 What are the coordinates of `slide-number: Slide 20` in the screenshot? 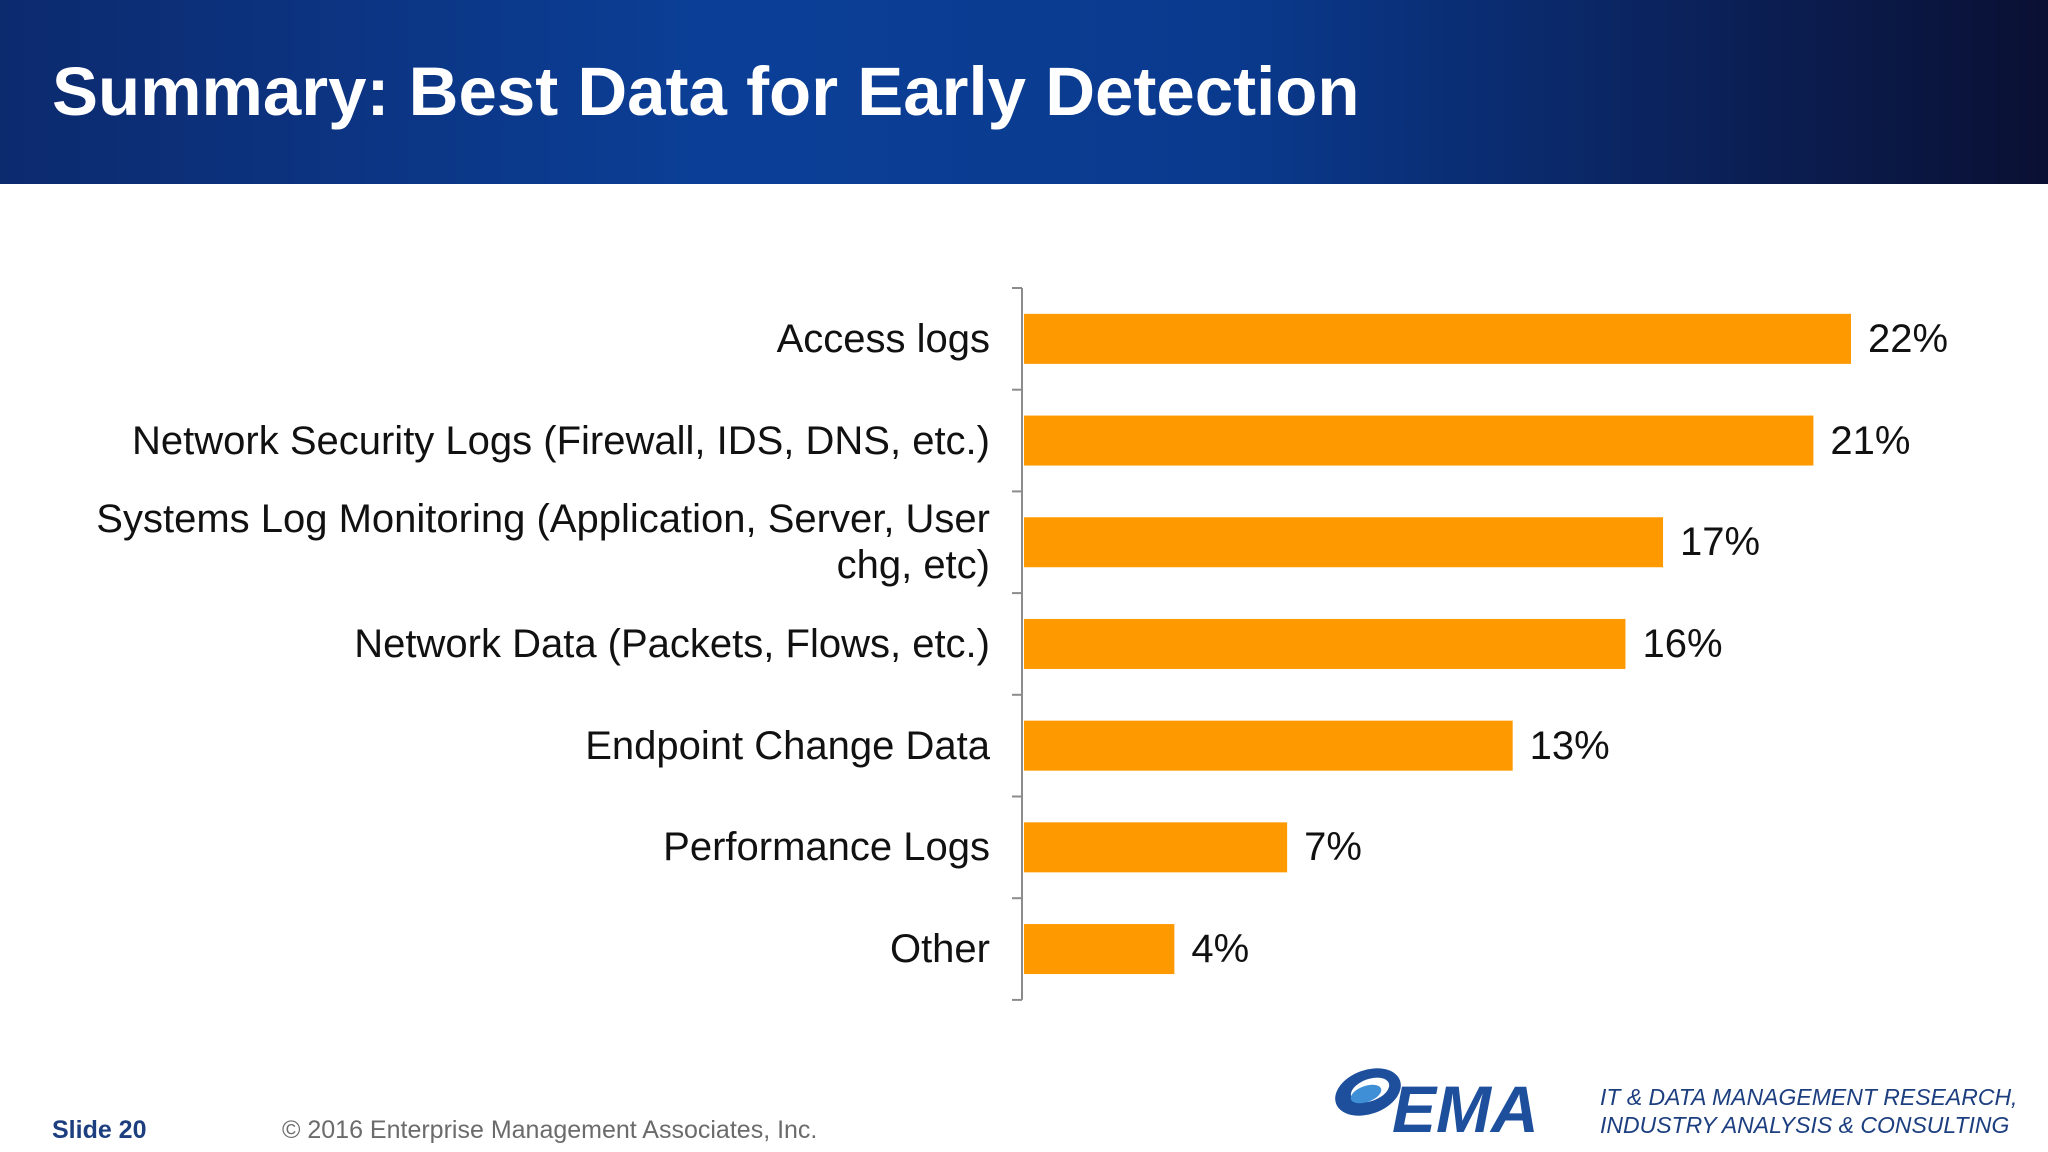 It's located at (99, 1130).